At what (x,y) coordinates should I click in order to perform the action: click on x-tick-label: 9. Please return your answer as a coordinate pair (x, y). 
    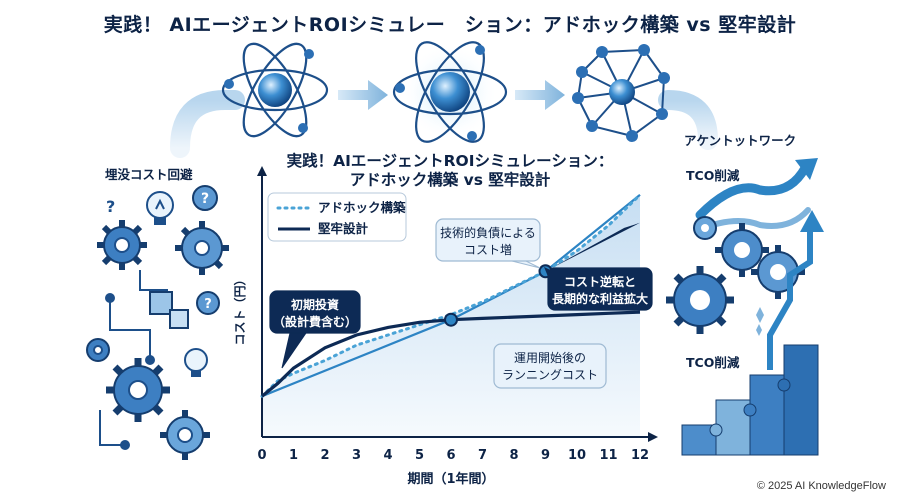
    Looking at the image, I should click on (545, 455).